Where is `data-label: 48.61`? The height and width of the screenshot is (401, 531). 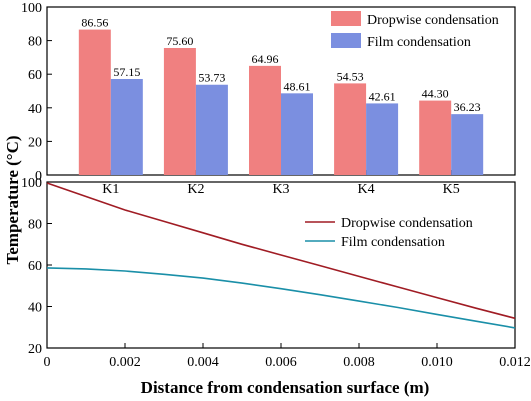 data-label: 48.61 is located at coordinates (297, 86).